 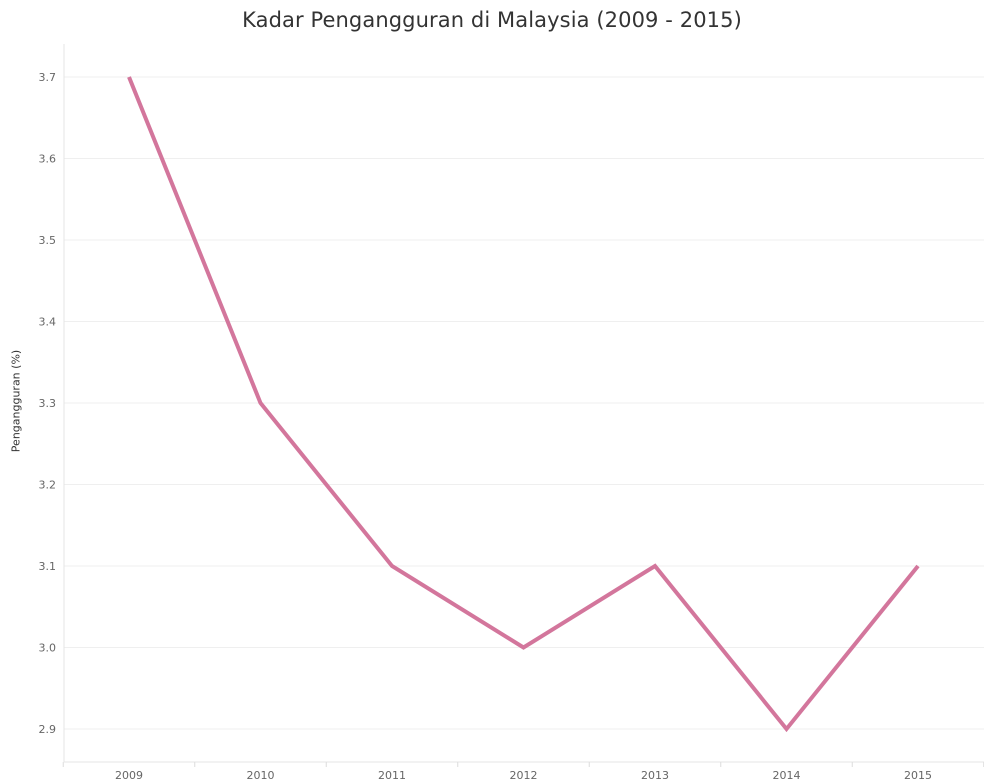 I want to click on x-tick-label: 2013, so click(x=655, y=775).